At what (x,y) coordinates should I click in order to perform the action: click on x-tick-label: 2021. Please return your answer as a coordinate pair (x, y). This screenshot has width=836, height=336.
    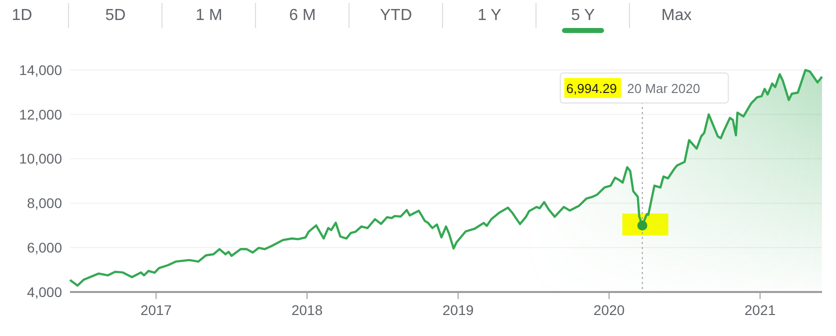
    Looking at the image, I should click on (760, 310).